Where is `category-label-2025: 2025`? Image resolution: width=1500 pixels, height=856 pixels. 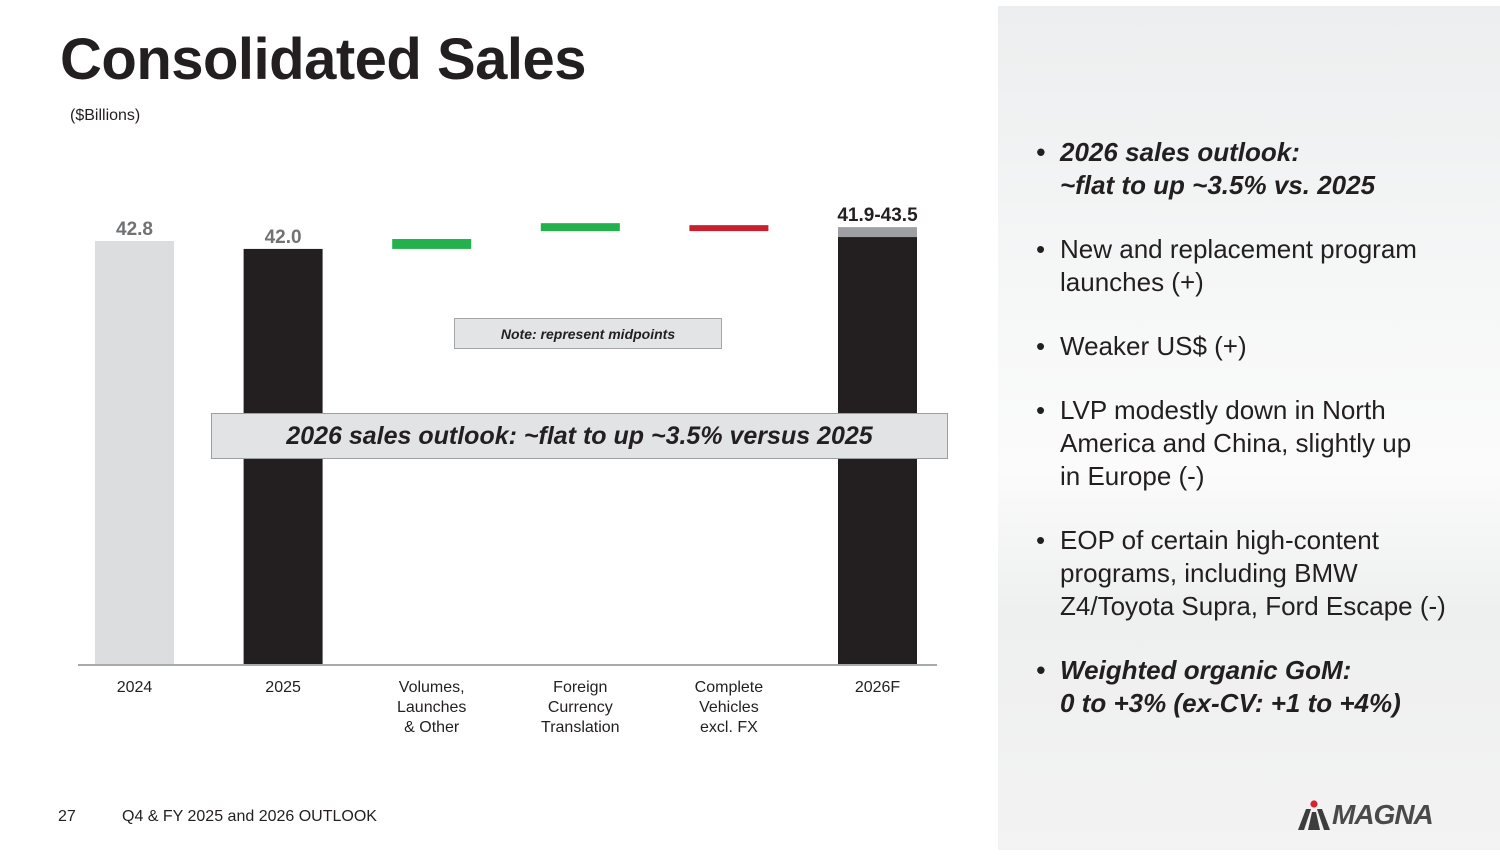 category-label-2025: 2025 is located at coordinates (283, 687).